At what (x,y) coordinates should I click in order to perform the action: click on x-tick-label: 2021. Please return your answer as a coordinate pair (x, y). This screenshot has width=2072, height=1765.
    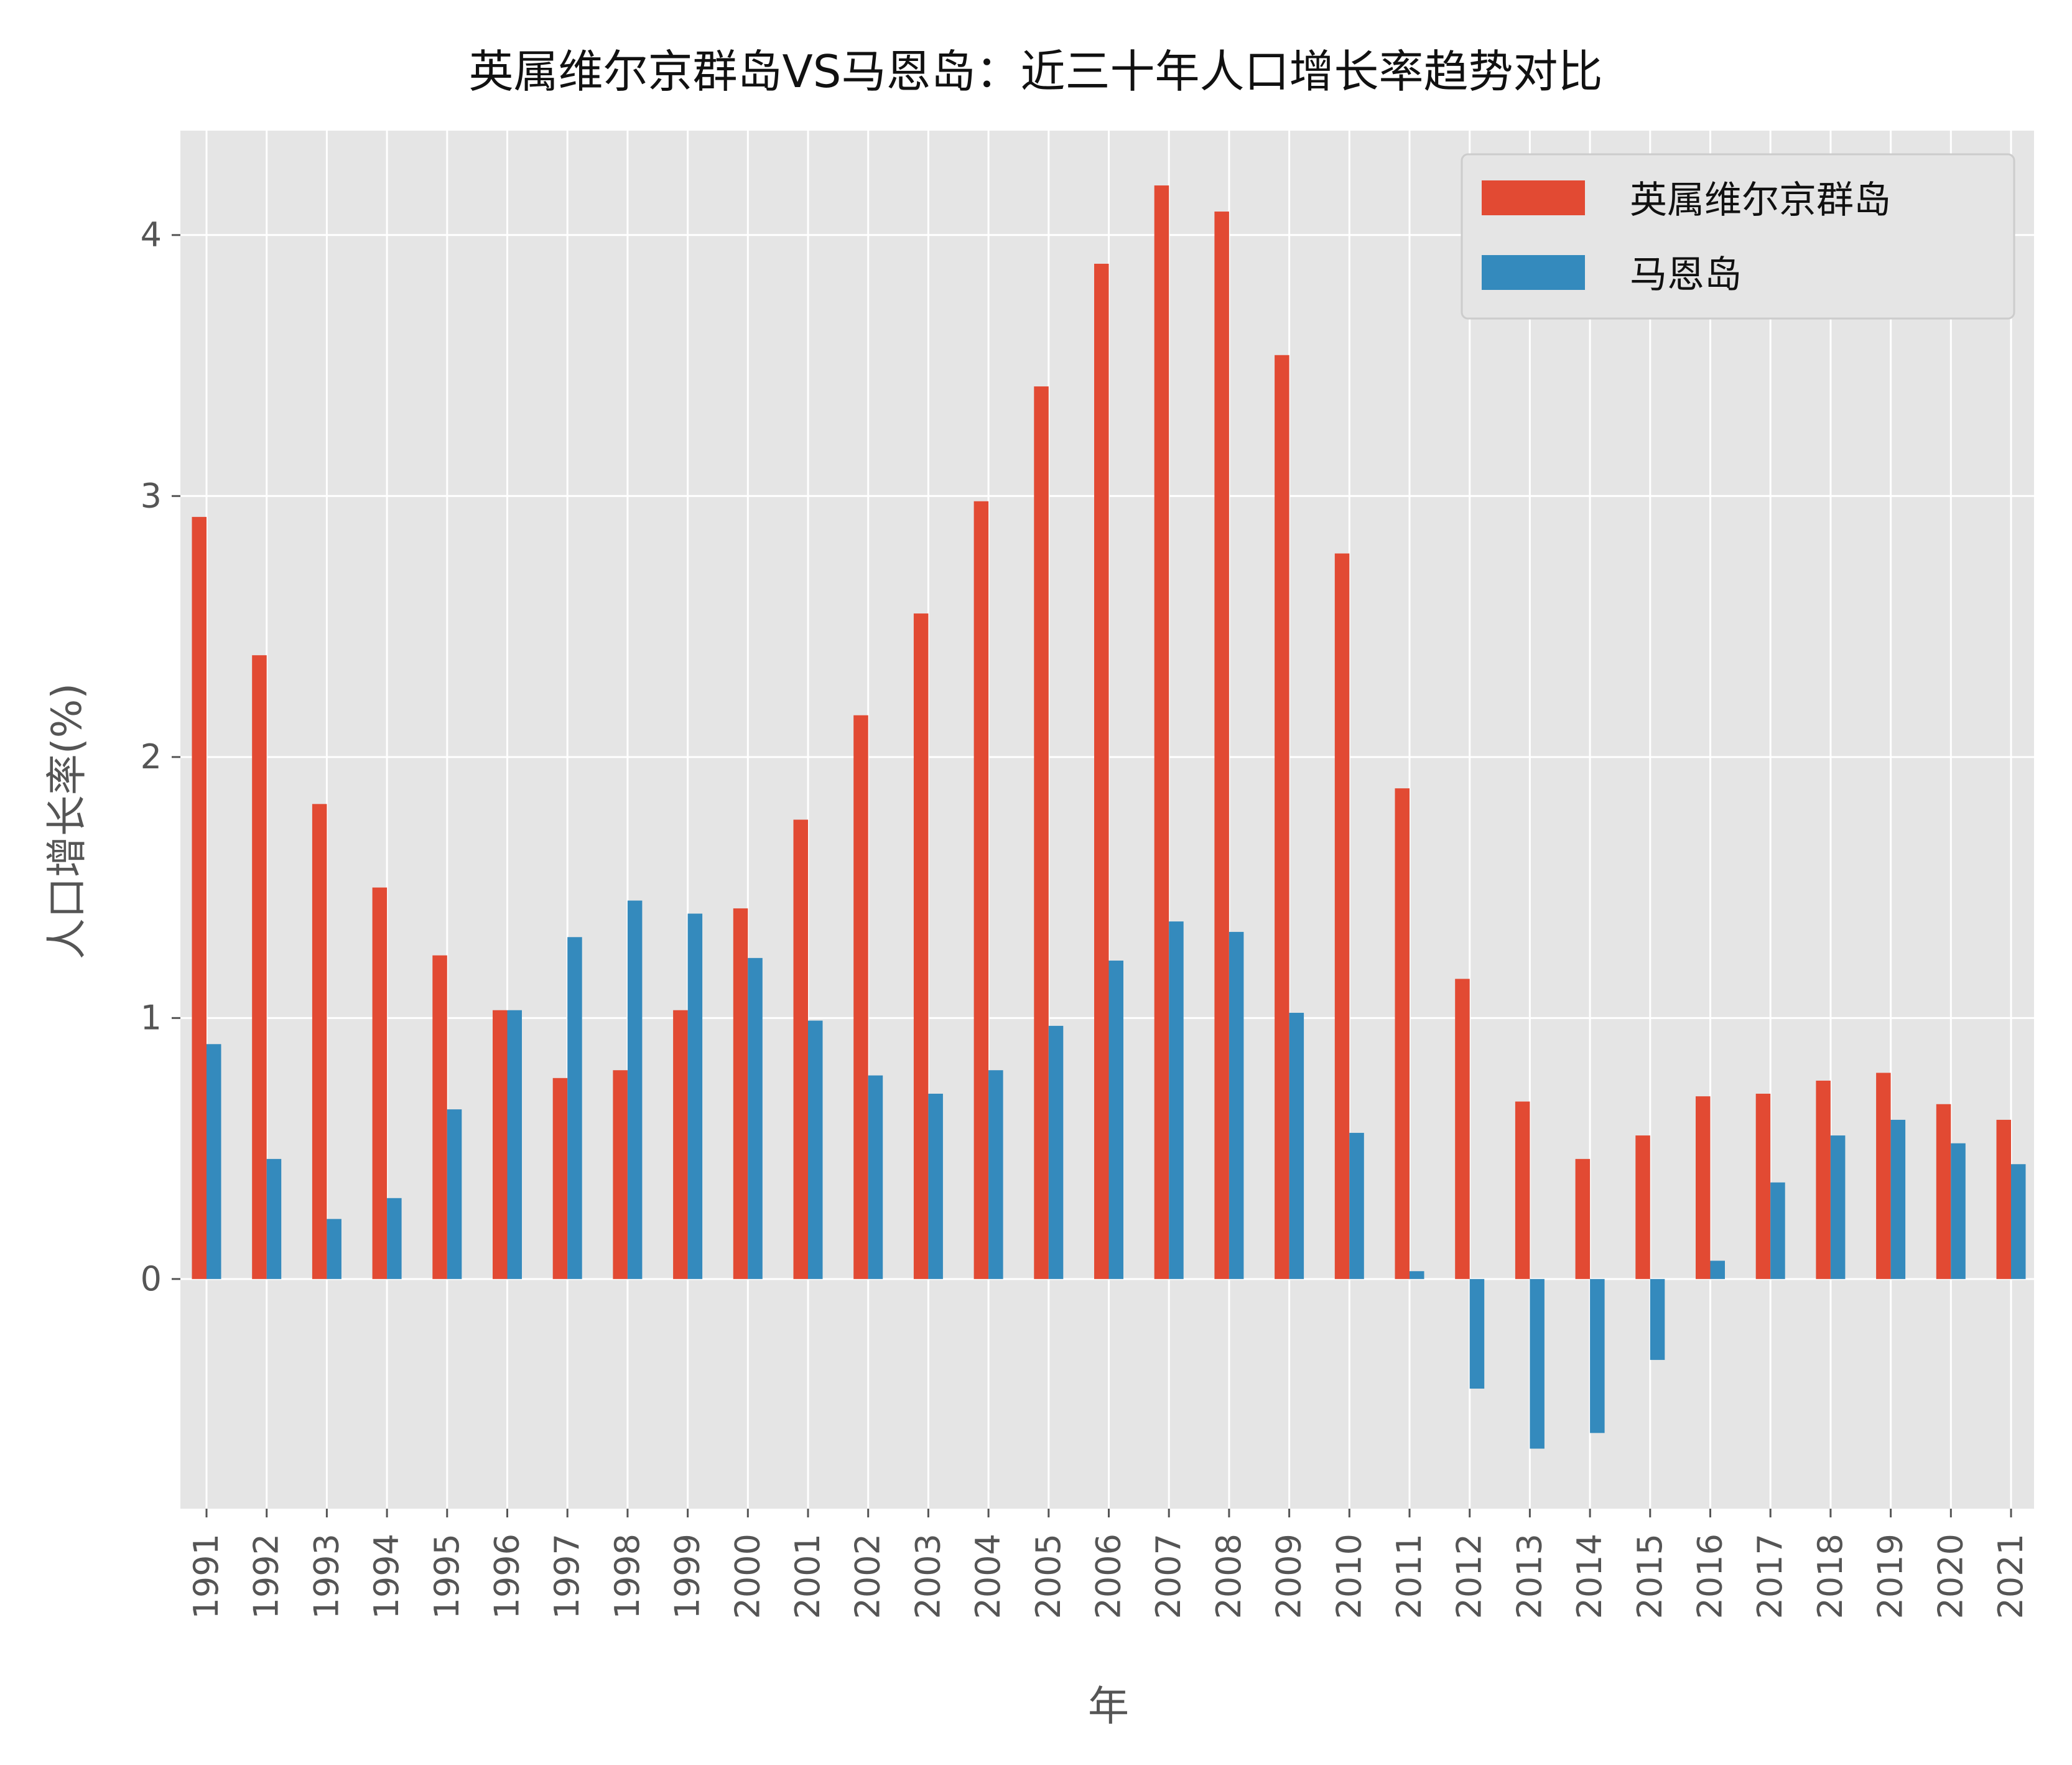
    Looking at the image, I should click on (2010, 1576).